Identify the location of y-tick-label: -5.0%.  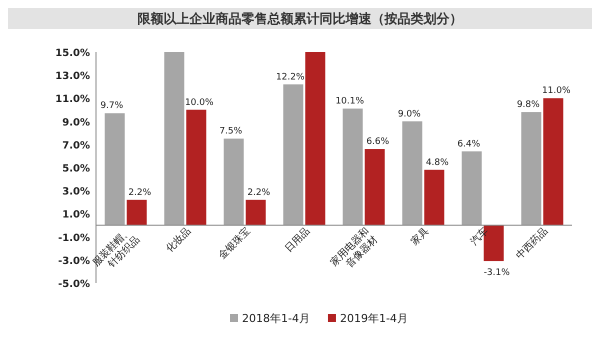
(74, 284).